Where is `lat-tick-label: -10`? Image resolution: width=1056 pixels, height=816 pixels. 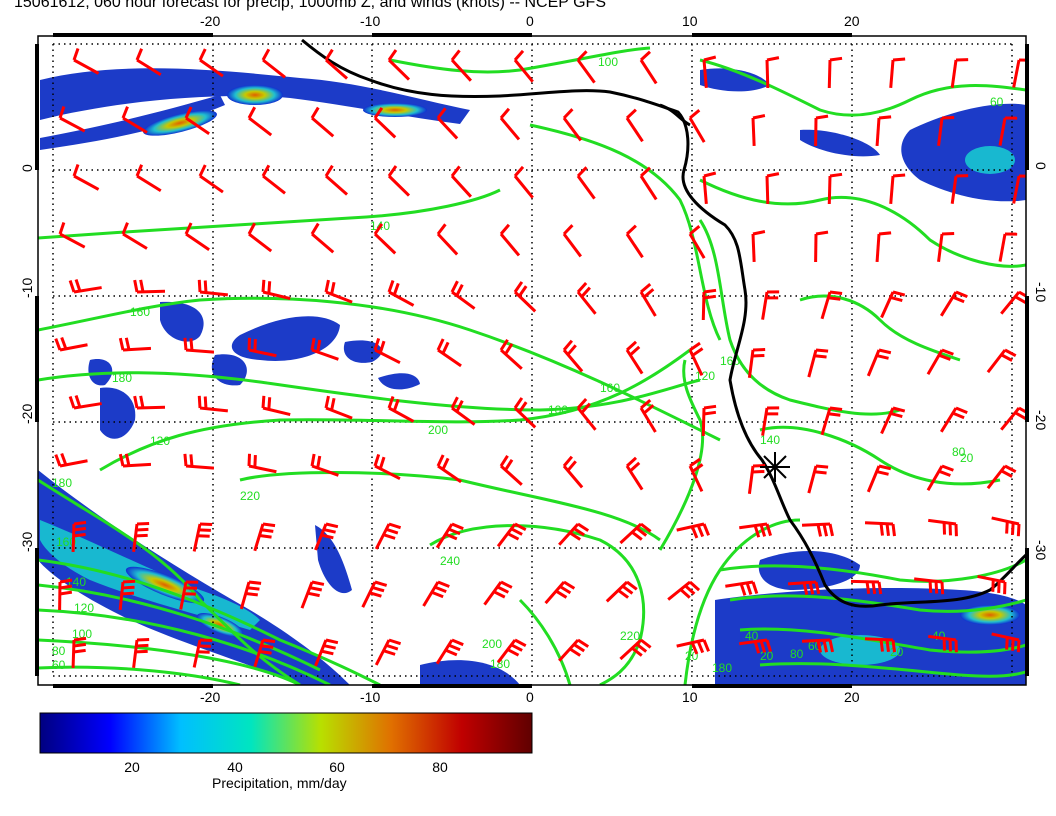
lat-tick-label: -10 is located at coordinates (27, 288).